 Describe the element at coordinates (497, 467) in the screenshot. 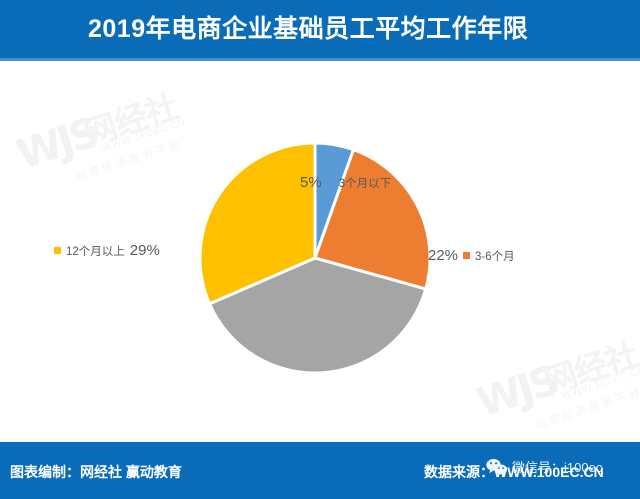

I see `wechat-icon` at that location.